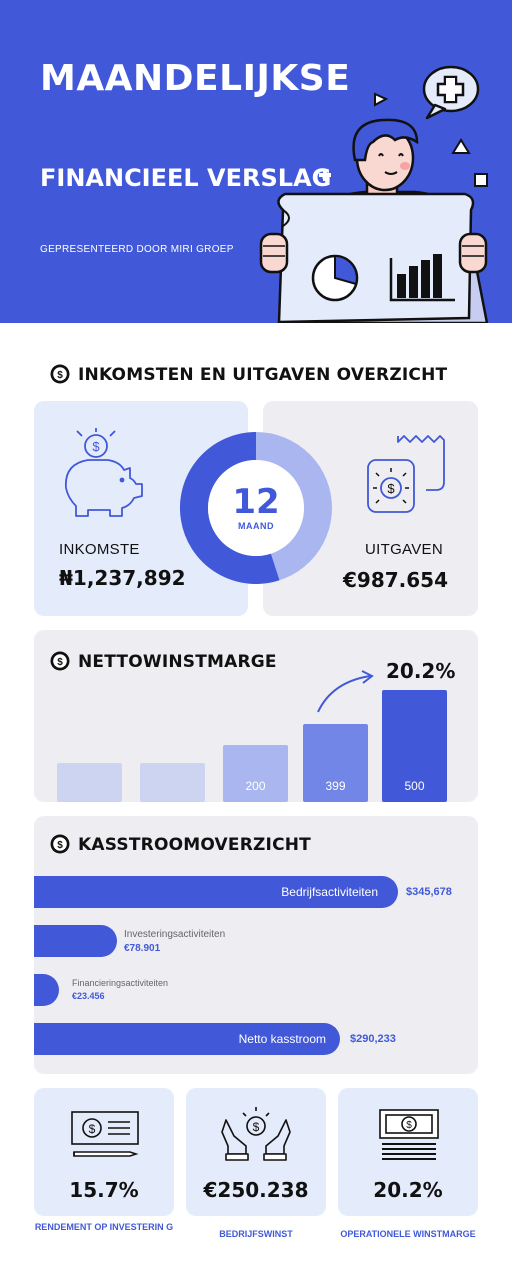 The height and width of the screenshot is (1280, 512). I want to click on cashflow-title: KASSTROOMOVERZICHT, so click(194, 845).